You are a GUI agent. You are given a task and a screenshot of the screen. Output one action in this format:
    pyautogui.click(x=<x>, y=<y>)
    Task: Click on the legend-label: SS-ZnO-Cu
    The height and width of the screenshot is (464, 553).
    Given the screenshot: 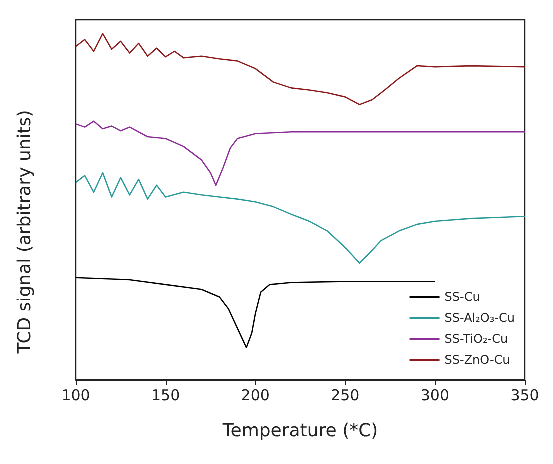 What is the action you would take?
    pyautogui.click(x=477, y=360)
    